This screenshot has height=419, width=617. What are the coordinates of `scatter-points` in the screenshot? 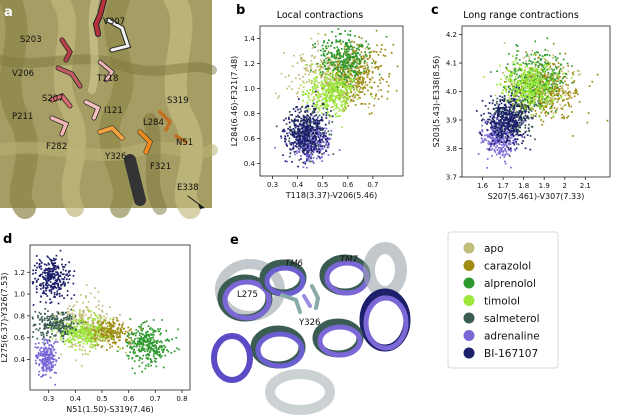 It's located at (542, 103).